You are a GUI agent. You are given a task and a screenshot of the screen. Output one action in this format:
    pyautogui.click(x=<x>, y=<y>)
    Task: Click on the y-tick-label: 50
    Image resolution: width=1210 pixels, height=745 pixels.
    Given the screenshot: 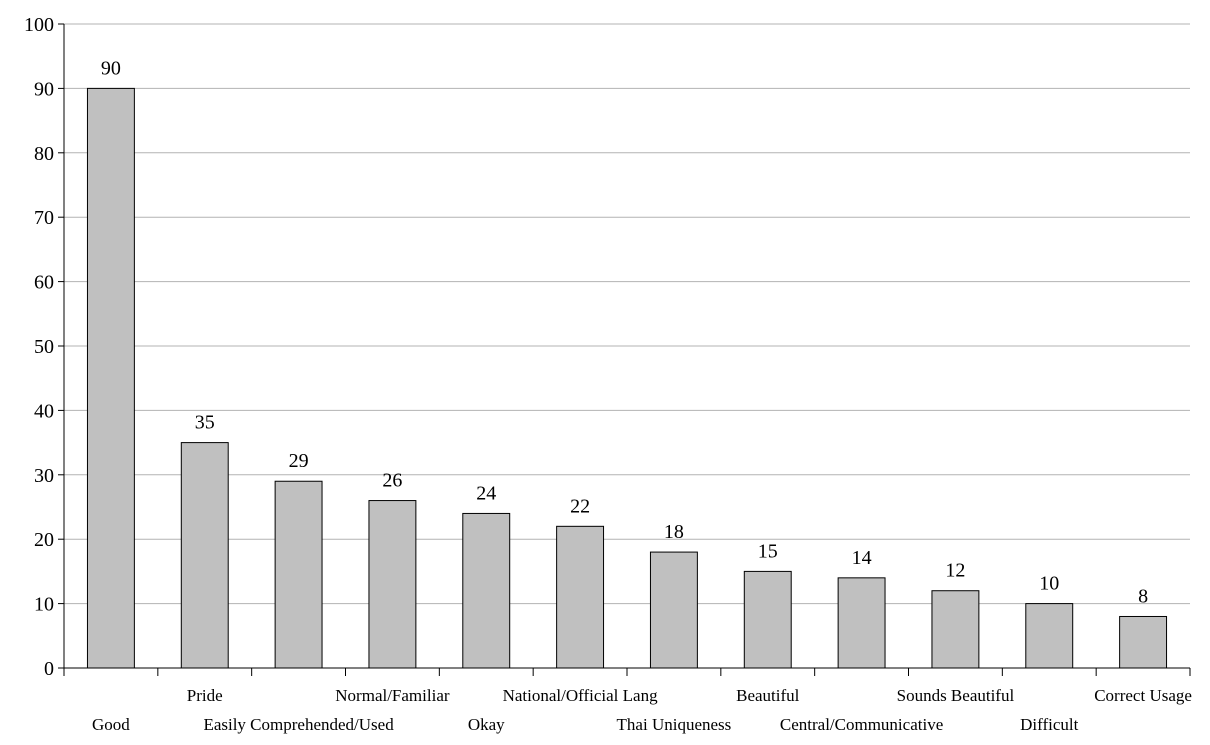 What is the action you would take?
    pyautogui.click(x=44, y=347)
    